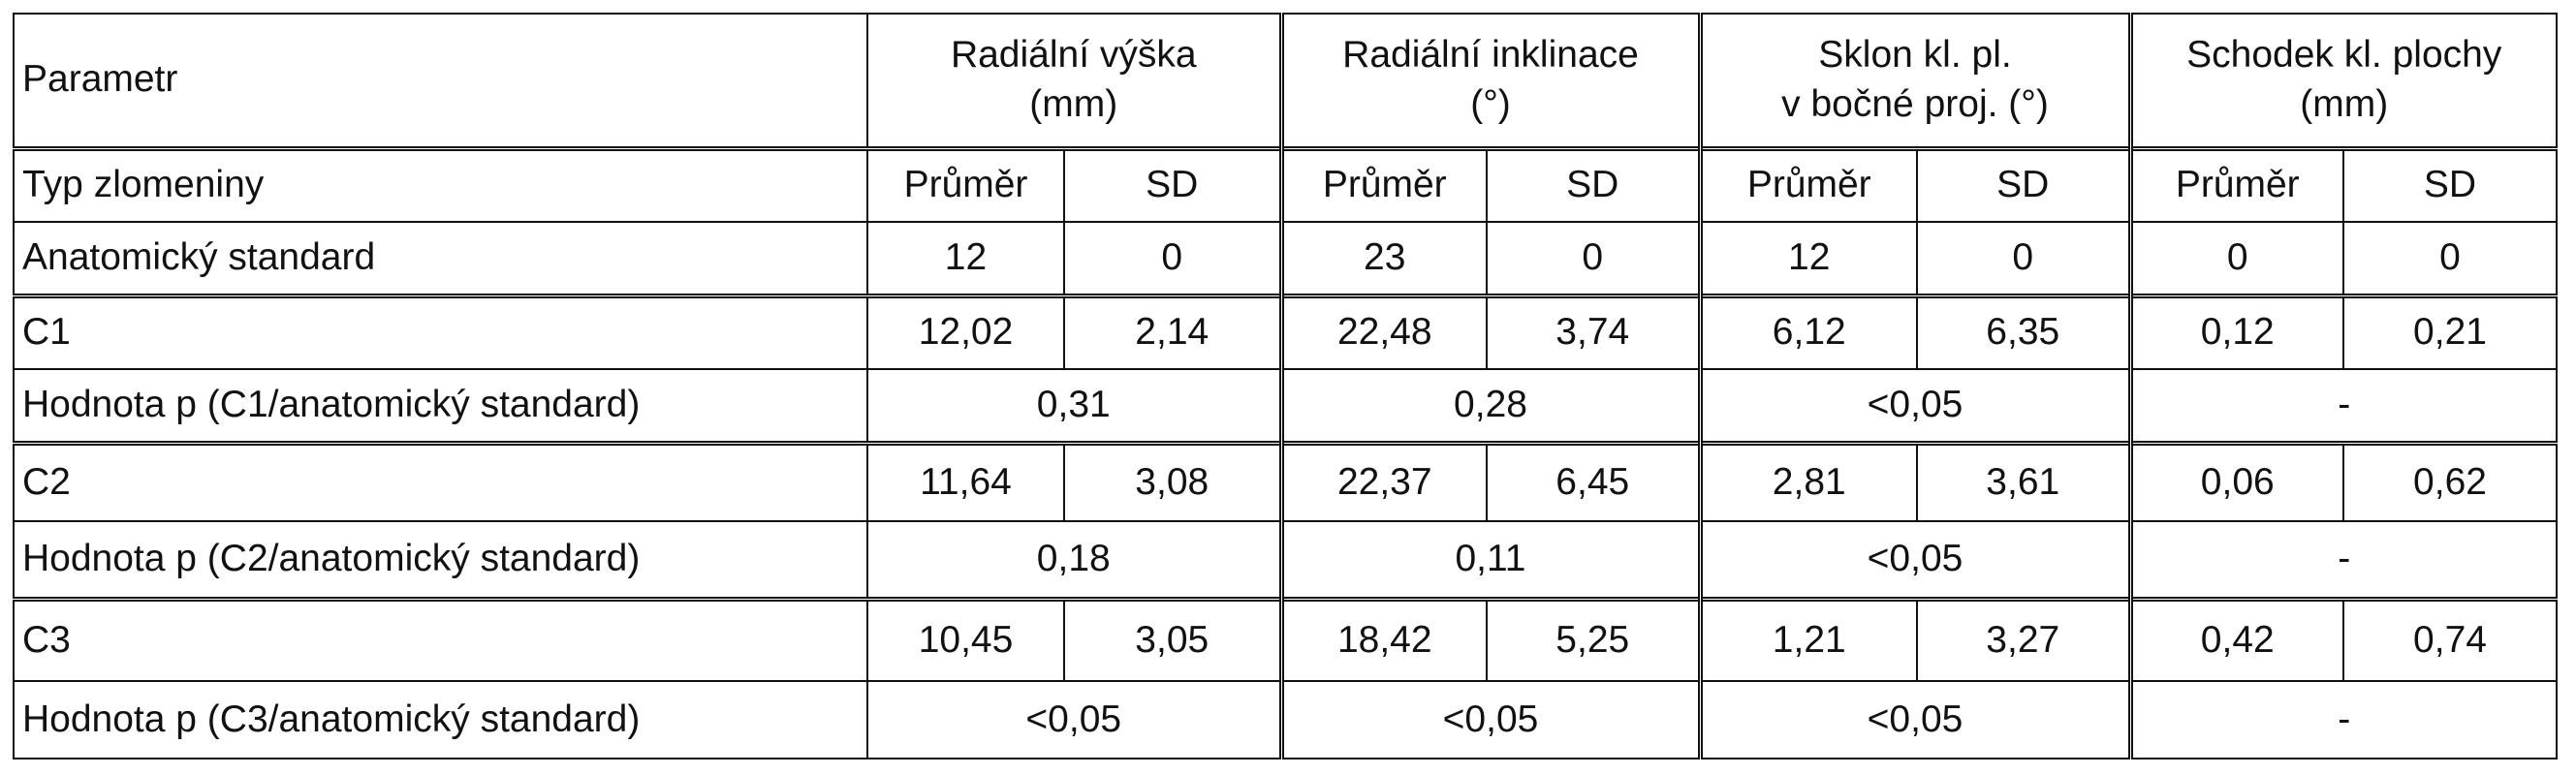  I want to click on row-label: Anatomický standard, so click(440, 258).